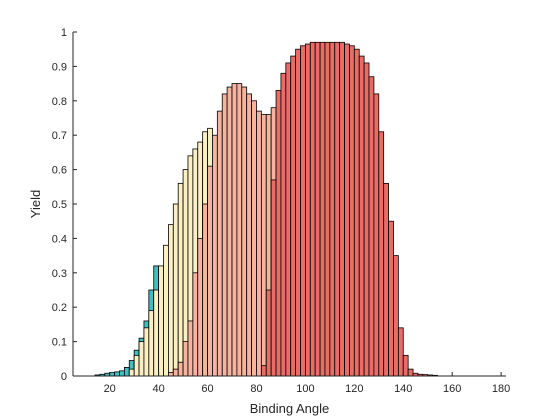 The height and width of the screenshot is (420, 560). What do you see at coordinates (64, 377) in the screenshot?
I see `y-tick-label: 0` at bounding box center [64, 377].